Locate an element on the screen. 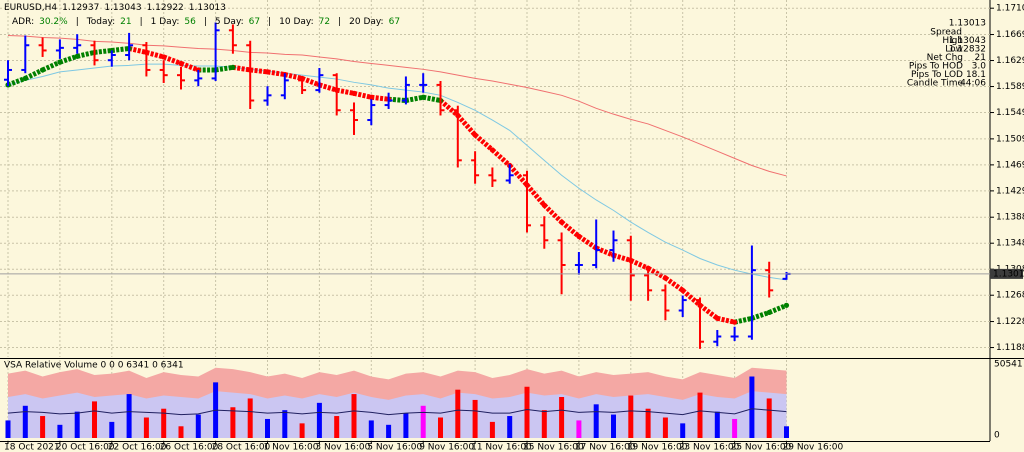 The image size is (1024, 452). y-tick-label: 1.16695 is located at coordinates (1010, 35).